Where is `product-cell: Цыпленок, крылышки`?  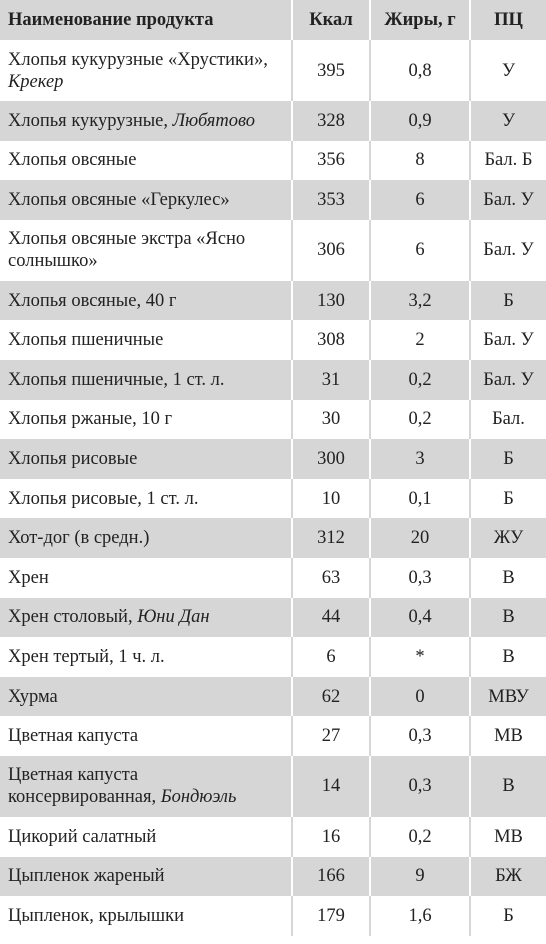
product-cell: Цыпленок, крылышки is located at coordinates (146, 916).